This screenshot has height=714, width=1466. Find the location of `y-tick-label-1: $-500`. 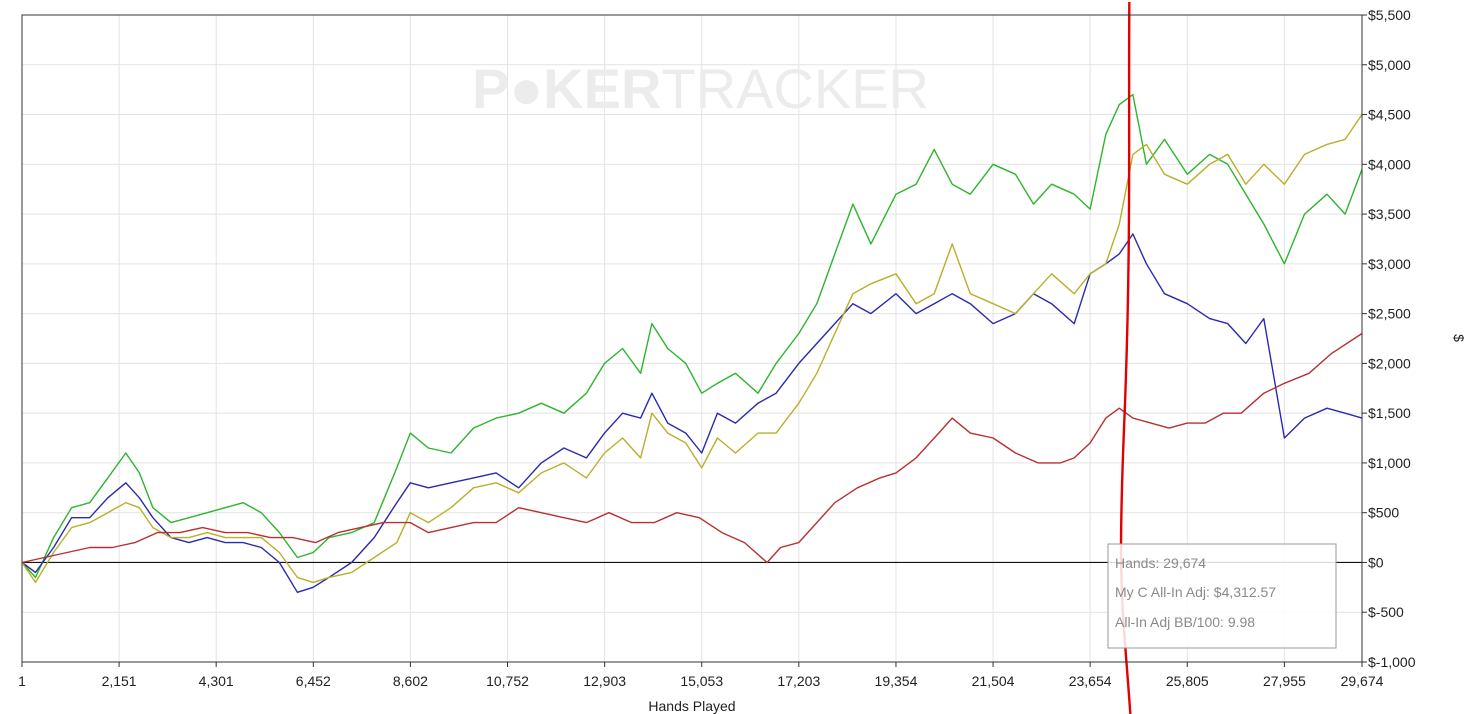

y-tick-label-1: $-500 is located at coordinates (1386, 612).